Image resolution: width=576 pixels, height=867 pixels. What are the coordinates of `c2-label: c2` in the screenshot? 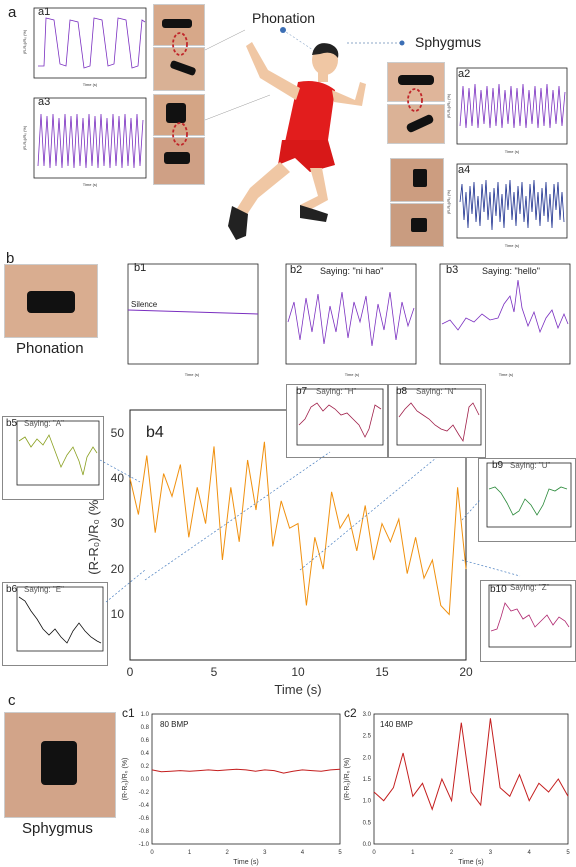 It's located at (350, 713).